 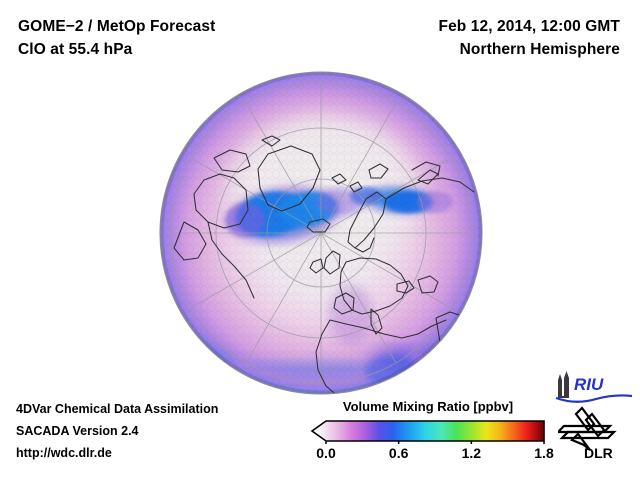 I want to click on colorbar-tick-label: 0.6, so click(x=398, y=453).